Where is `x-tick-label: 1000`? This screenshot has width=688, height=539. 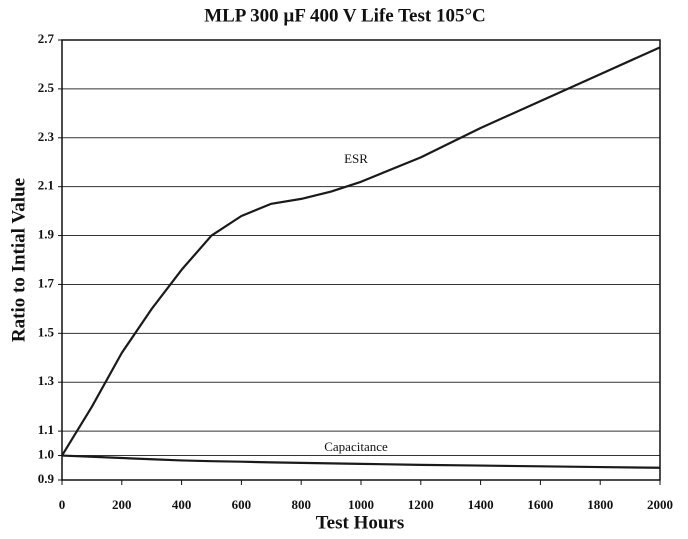 x-tick-label: 1000 is located at coordinates (361, 504).